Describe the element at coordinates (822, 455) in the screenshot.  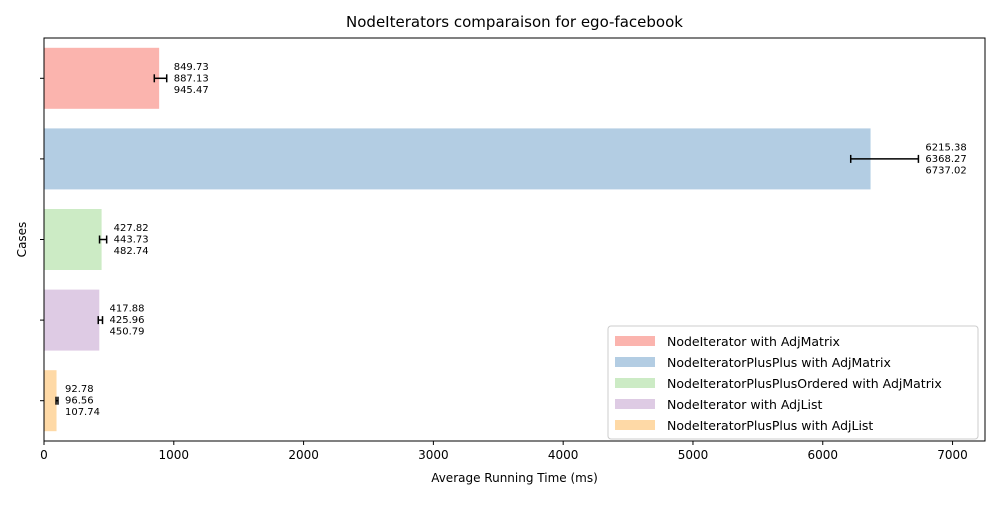
I see `x-tick-label: 6000` at that location.